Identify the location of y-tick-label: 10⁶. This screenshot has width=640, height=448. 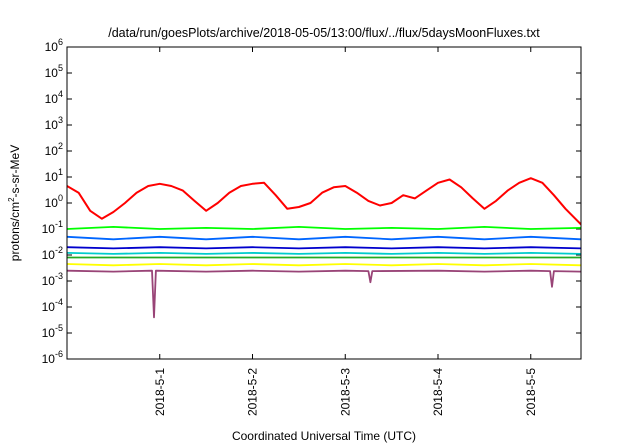
(54, 45).